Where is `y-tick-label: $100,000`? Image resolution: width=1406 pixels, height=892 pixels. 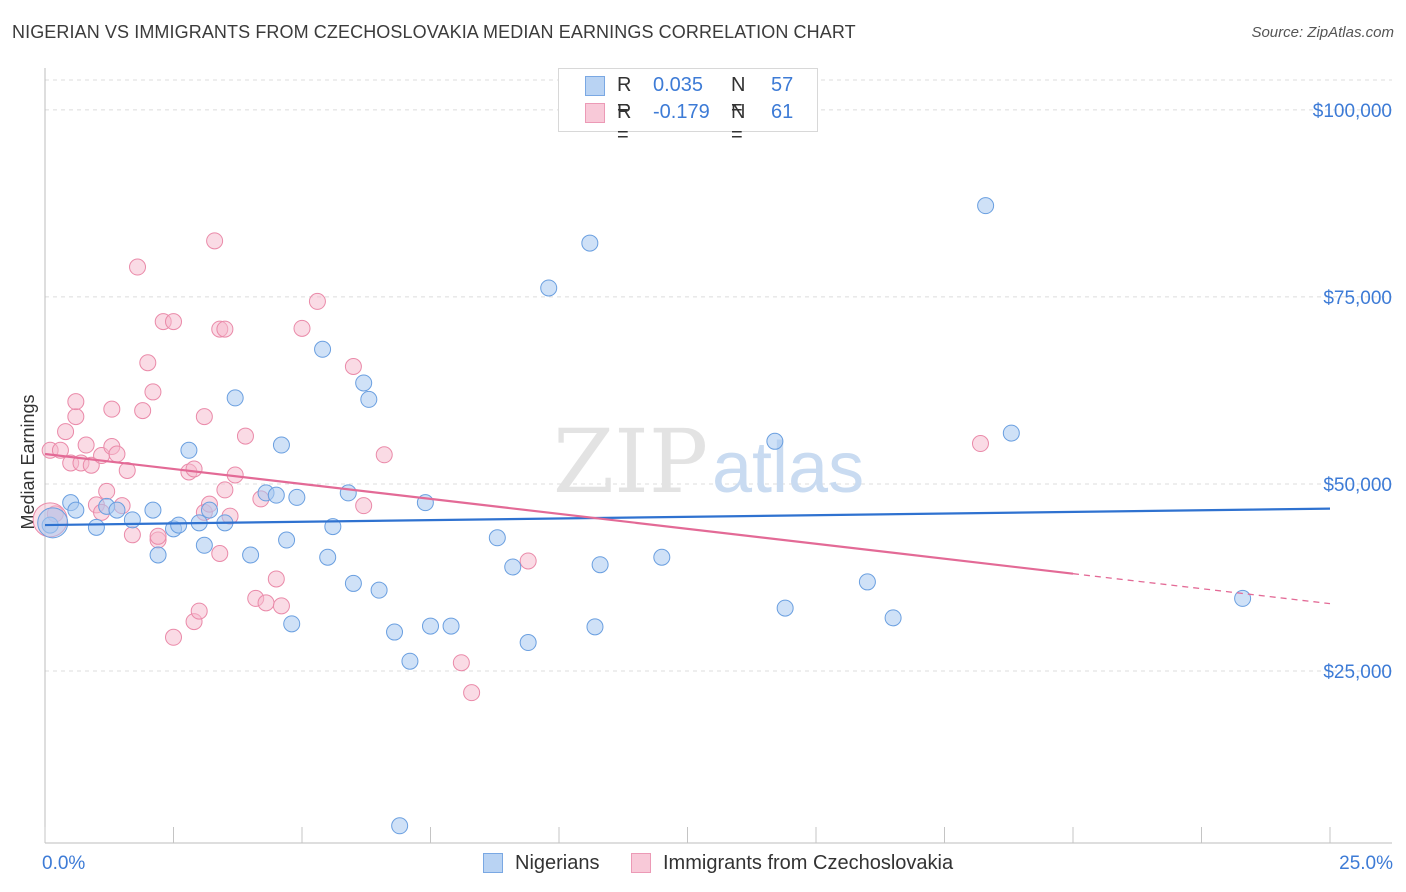 y-tick-label: $100,000 is located at coordinates (1352, 111).